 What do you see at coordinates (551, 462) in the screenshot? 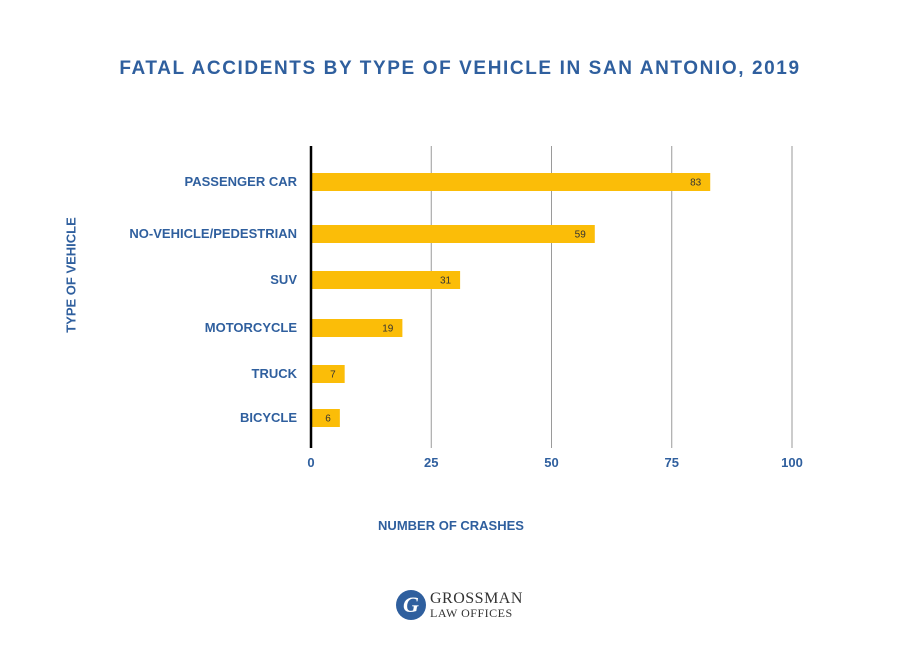
I see `x-tick-label: 50` at bounding box center [551, 462].